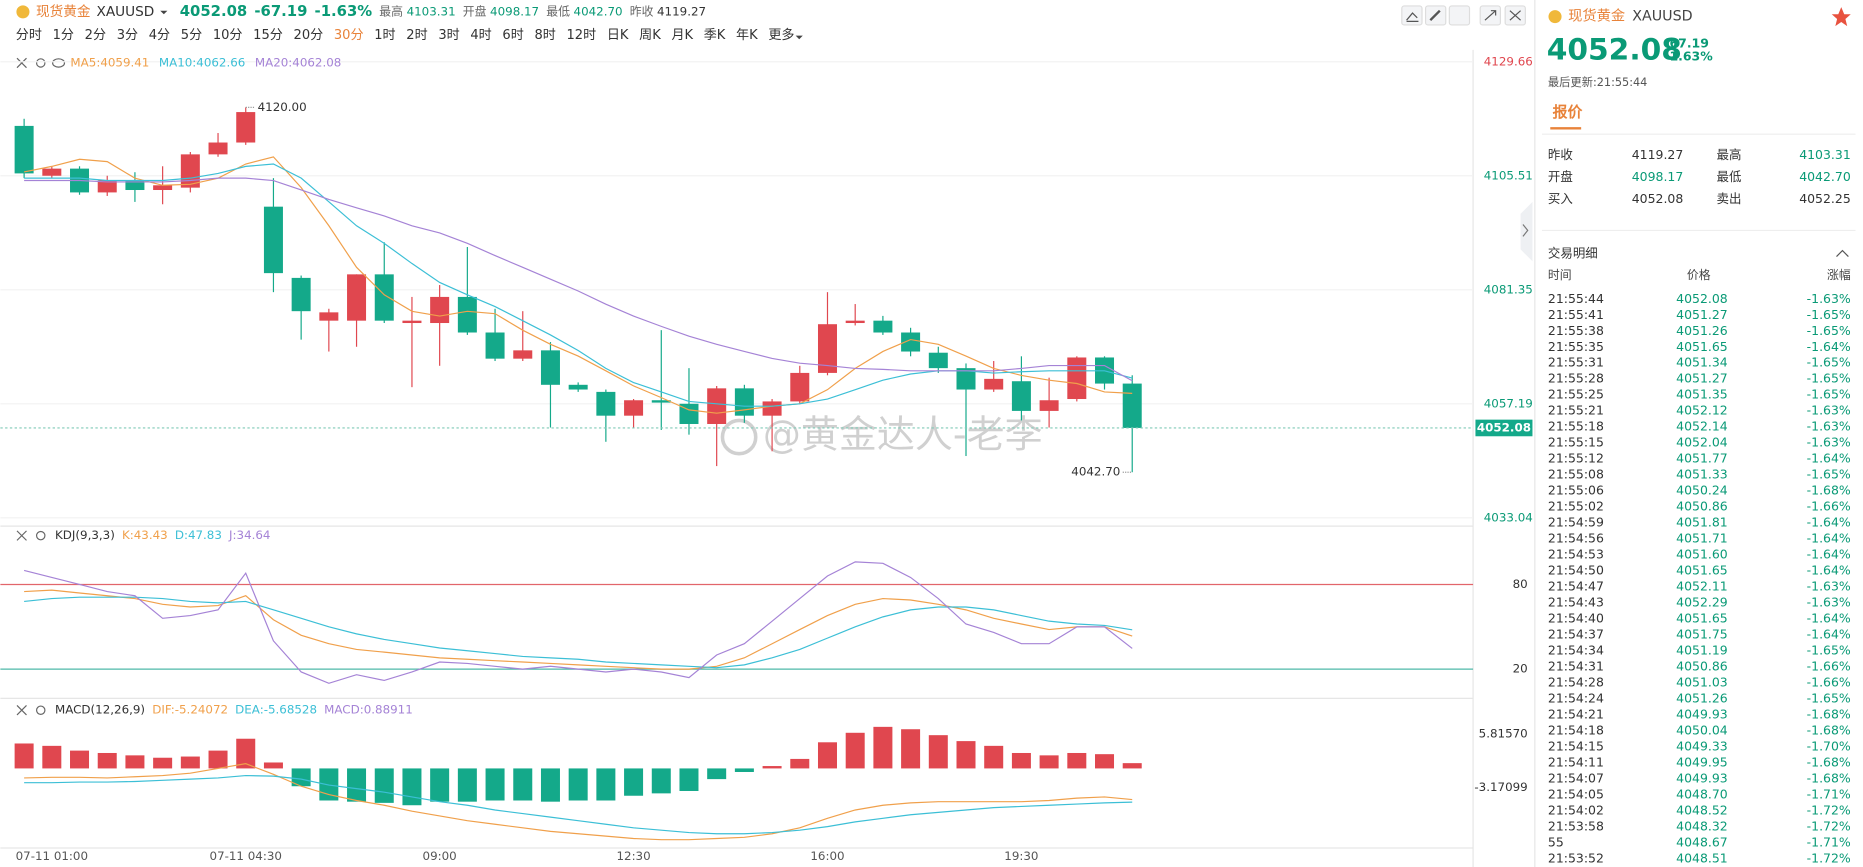 This screenshot has height=867, width=1863. Describe the element at coordinates (198, 535) in the screenshot. I see `legend-entry: D:47.83` at that location.